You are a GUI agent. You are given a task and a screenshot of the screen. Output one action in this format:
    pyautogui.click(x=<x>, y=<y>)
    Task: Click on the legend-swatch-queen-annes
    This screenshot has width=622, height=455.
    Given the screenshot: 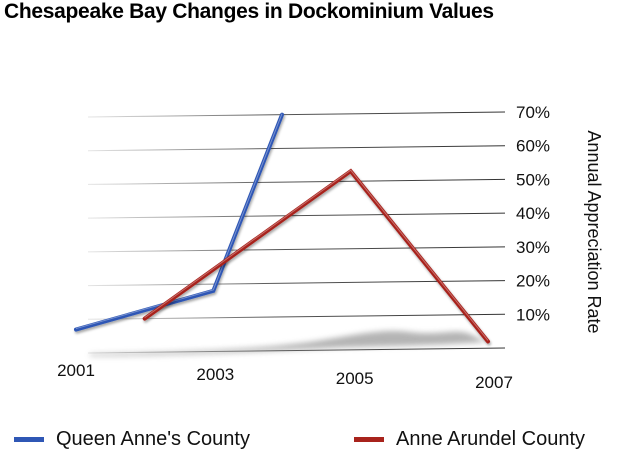 What is the action you would take?
    pyautogui.click(x=29, y=439)
    